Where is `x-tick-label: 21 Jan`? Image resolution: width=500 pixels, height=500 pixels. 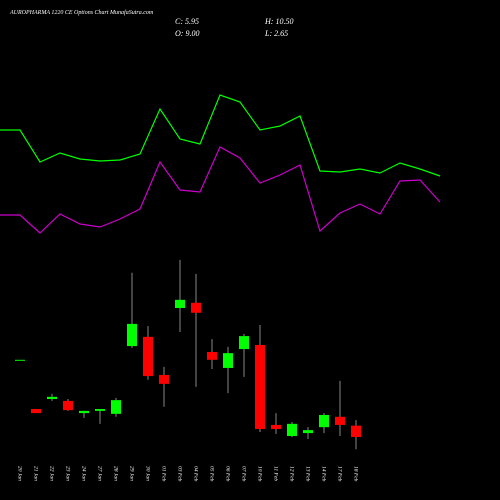 x-tick-label: 21 Jan is located at coordinates (36, 473).